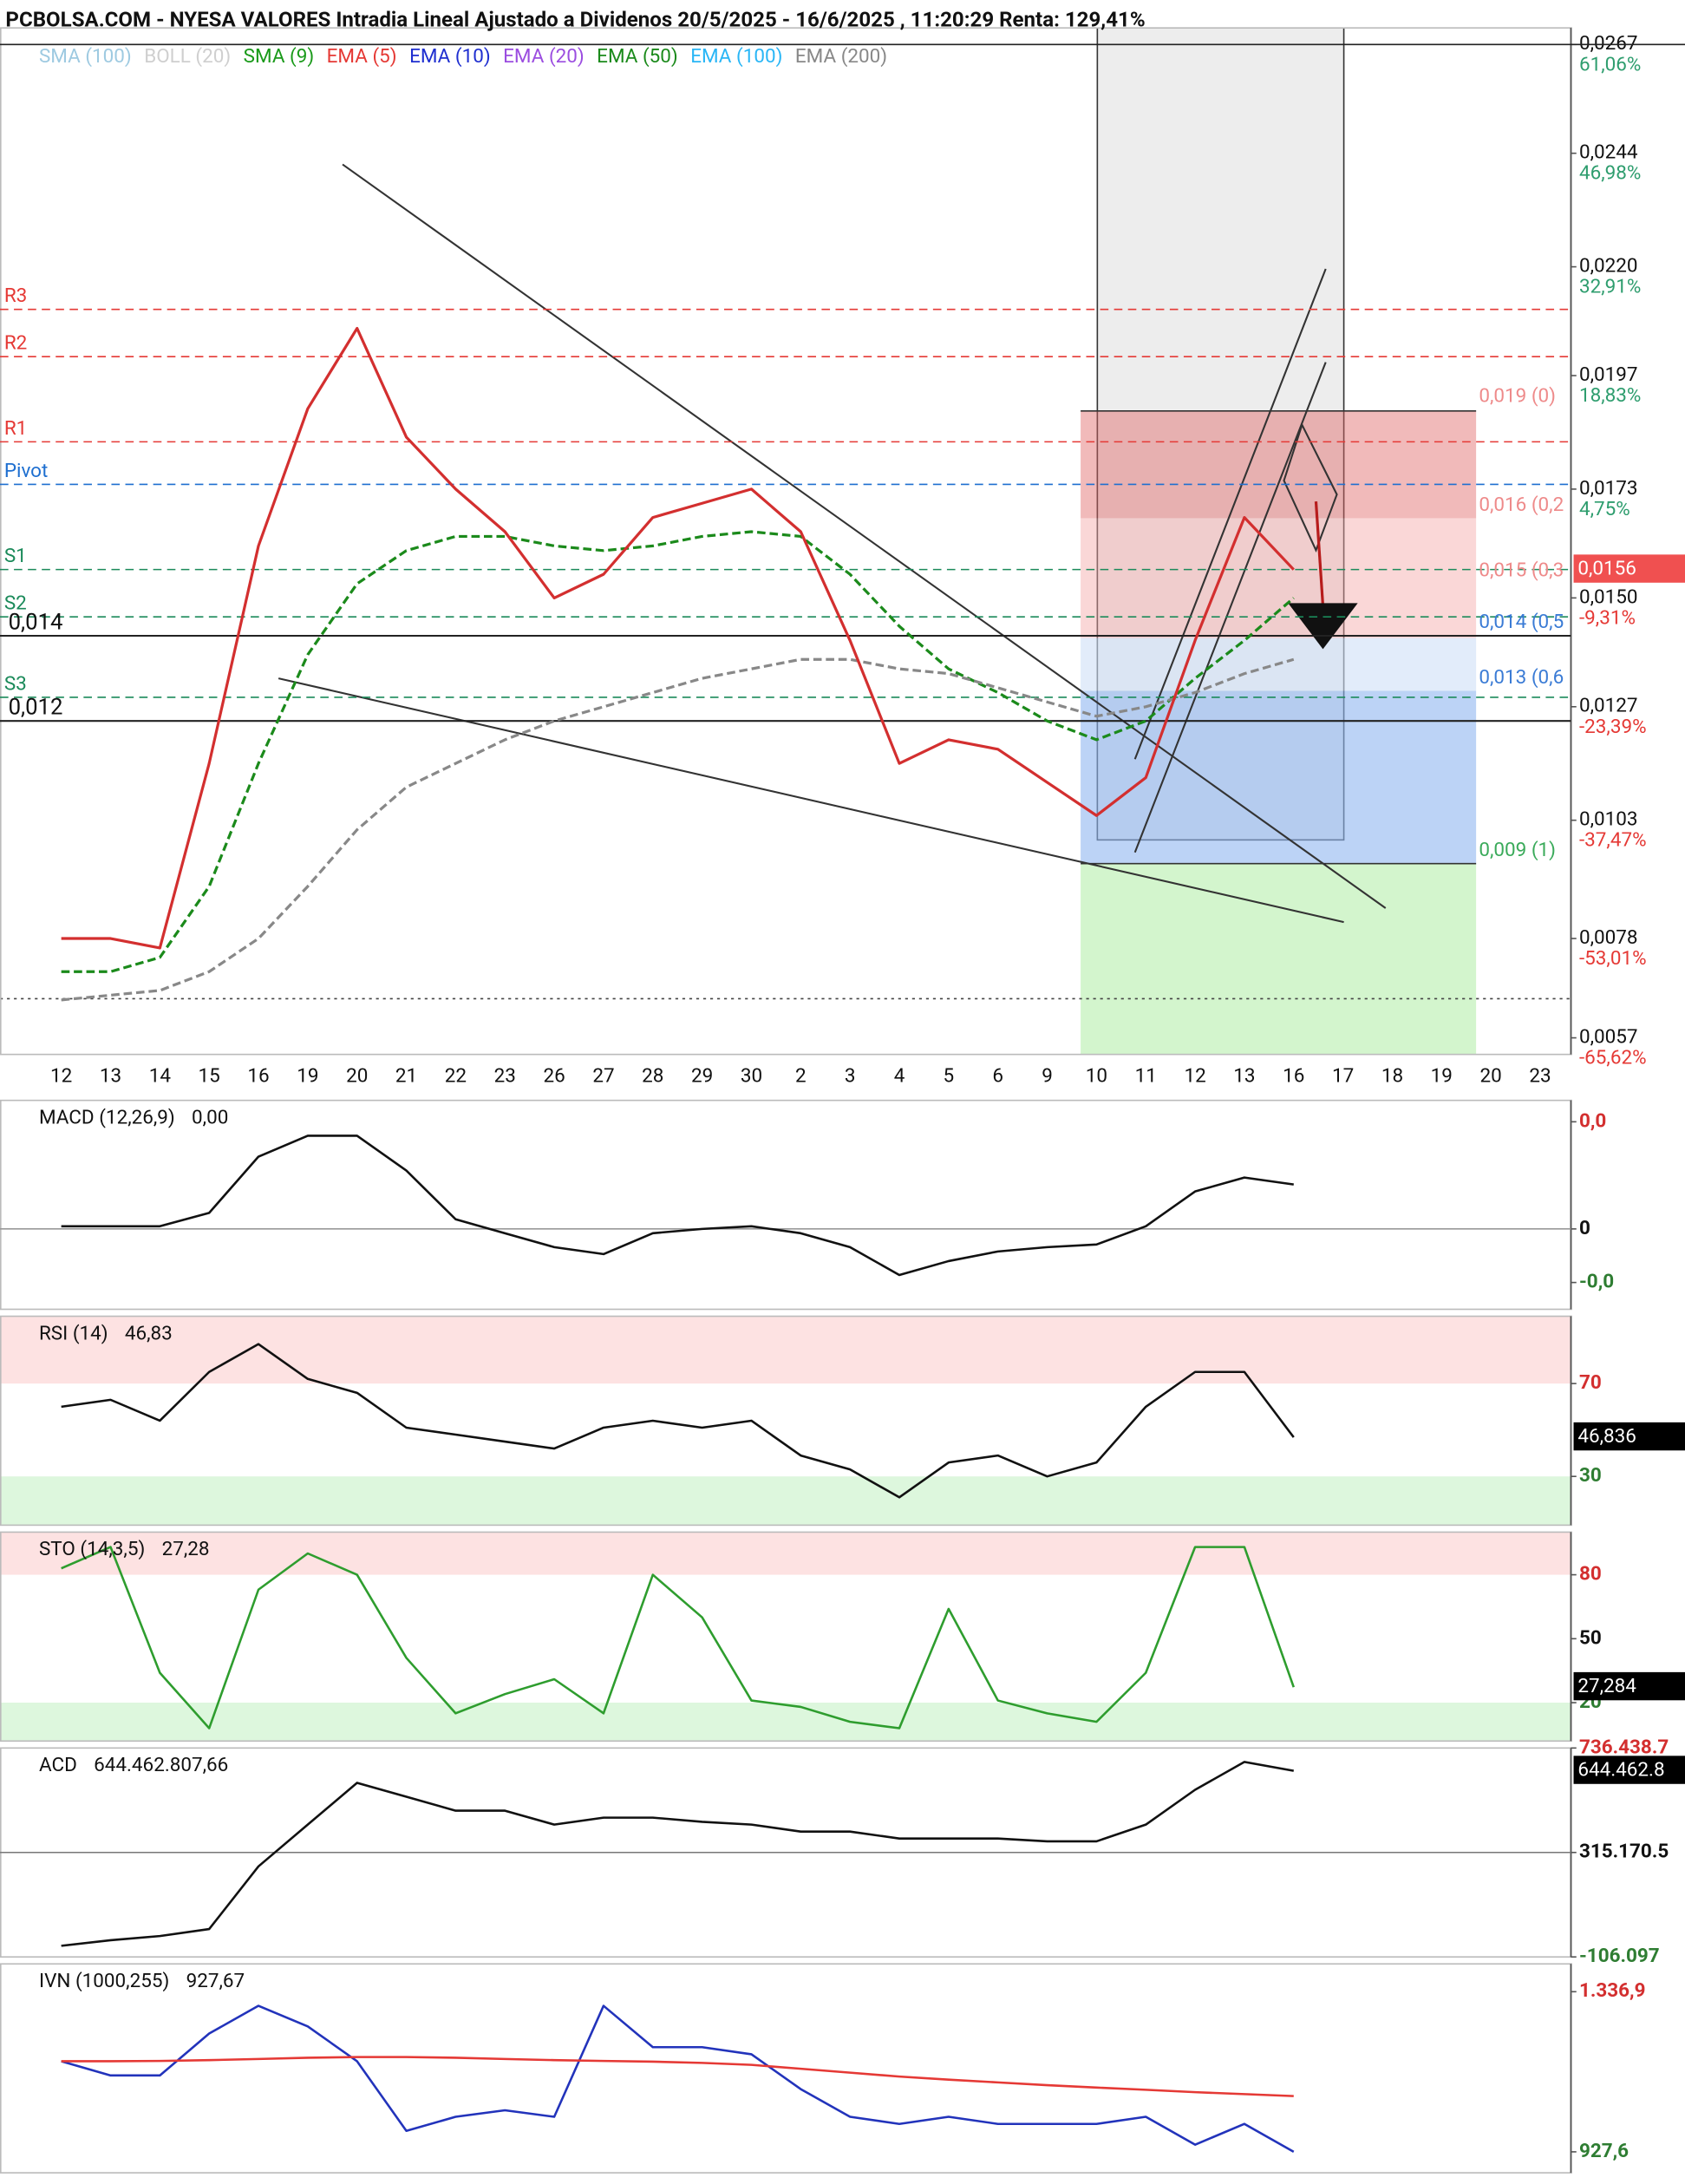 The width and height of the screenshot is (1685, 2184). What do you see at coordinates (1521, 570) in the screenshot?
I see `fib-label: 0,015 (0,3` at bounding box center [1521, 570].